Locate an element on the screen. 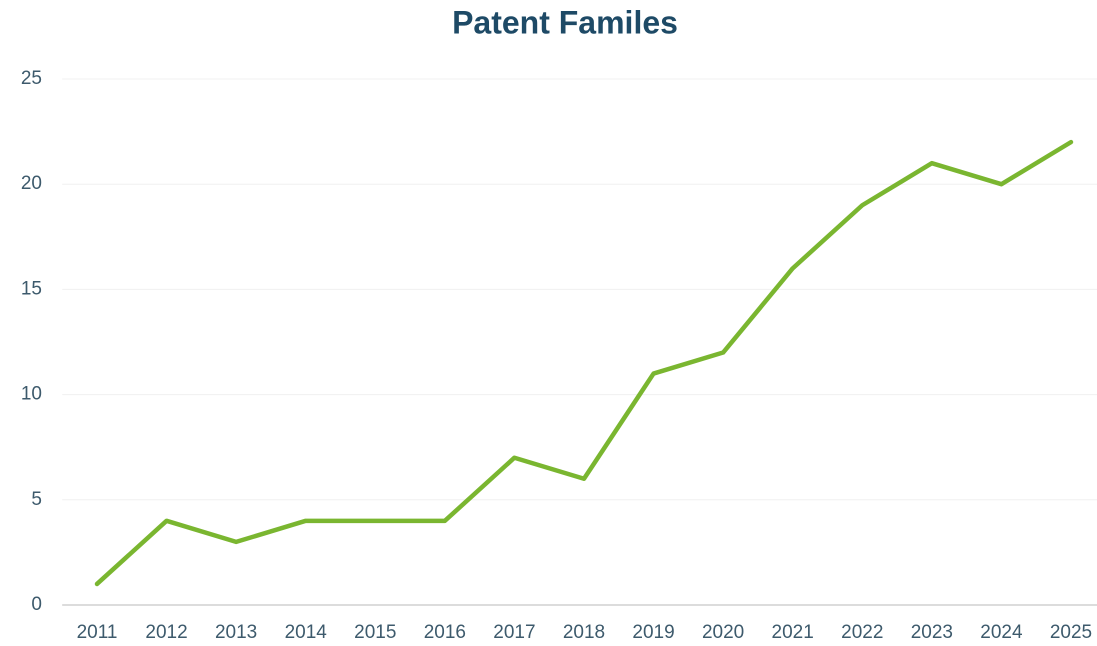  y-tick-label: 10 is located at coordinates (31, 394).